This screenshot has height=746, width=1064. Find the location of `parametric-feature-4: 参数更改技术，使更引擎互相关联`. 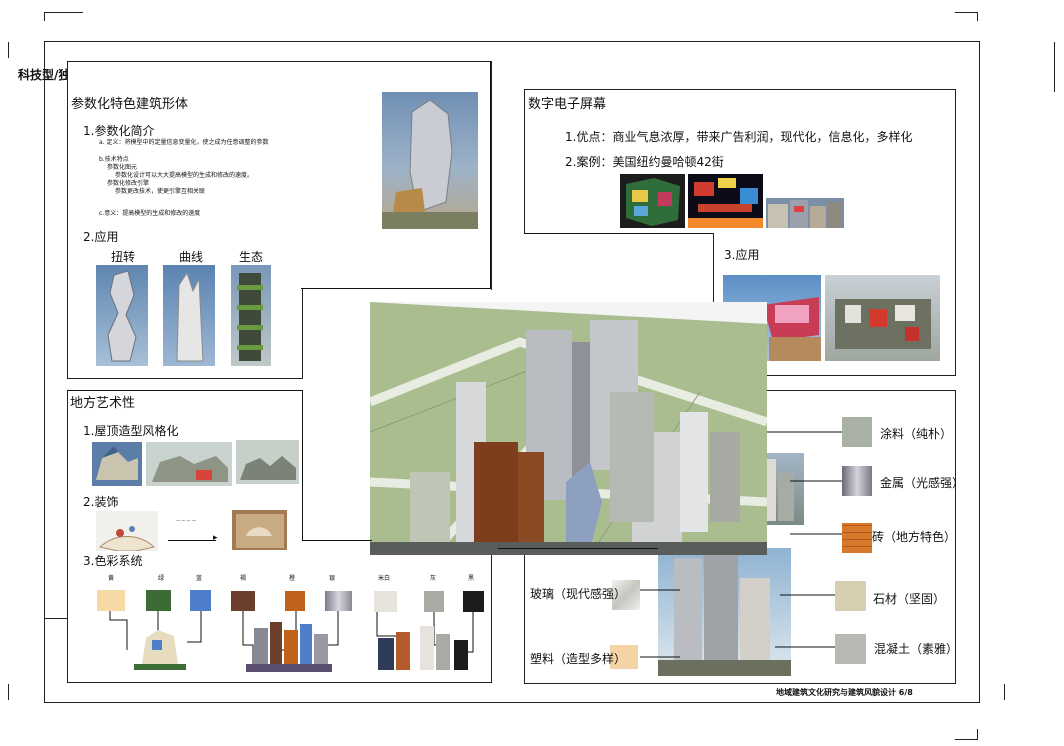

parametric-feature-4: 参数更改技术，使更引擎互相关联 is located at coordinates (160, 191).